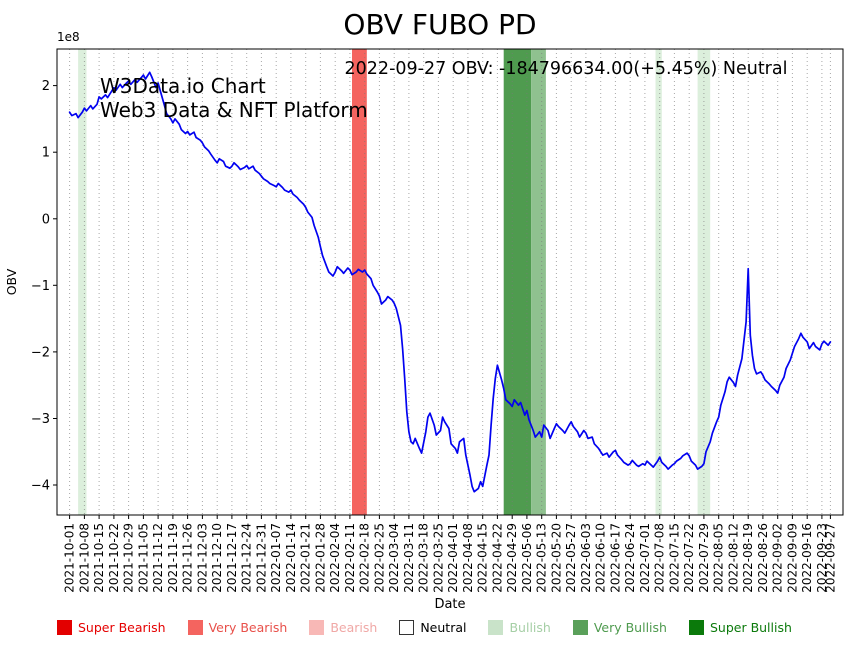 The image size is (854, 646). What do you see at coordinates (40, 486) in the screenshot?
I see `y-tick-label: −4` at bounding box center [40, 486].